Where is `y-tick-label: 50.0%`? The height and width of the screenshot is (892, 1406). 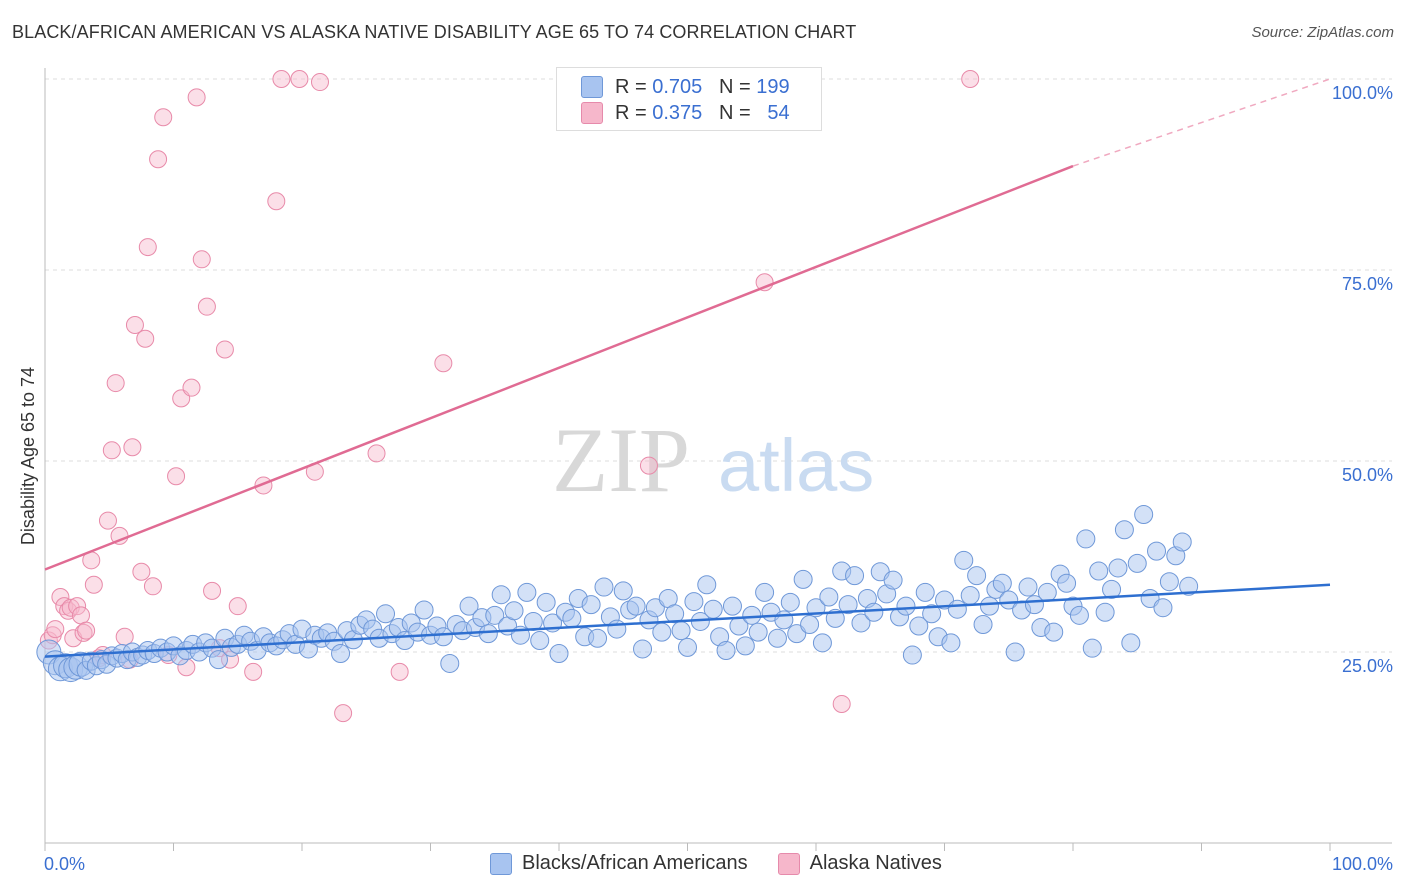
y-tick-label: 50.0% is located at coordinates (1367, 475).